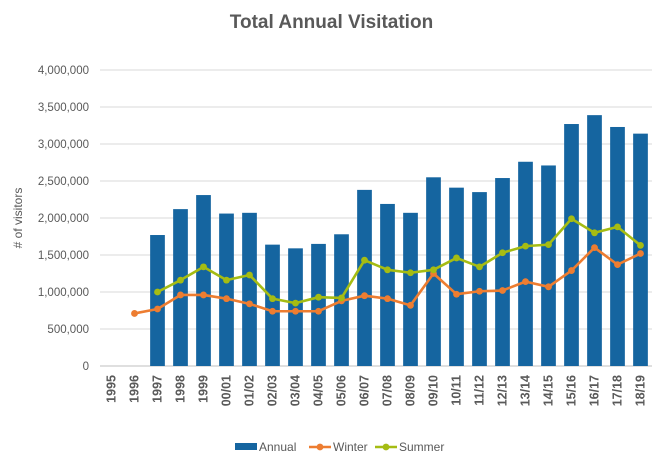 This screenshot has width=663, height=461. I want to click on y-axis-label: # of visitors, so click(18, 218).